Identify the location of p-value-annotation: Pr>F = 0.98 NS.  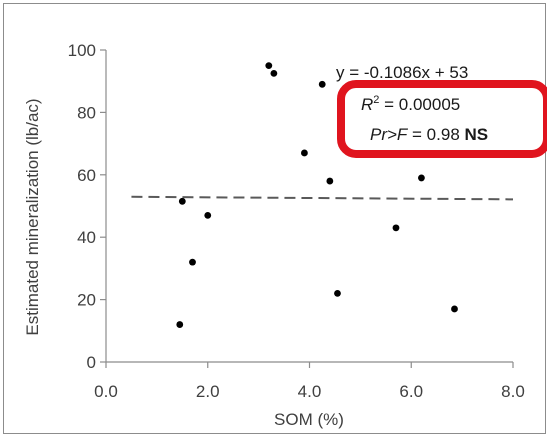
(429, 134).